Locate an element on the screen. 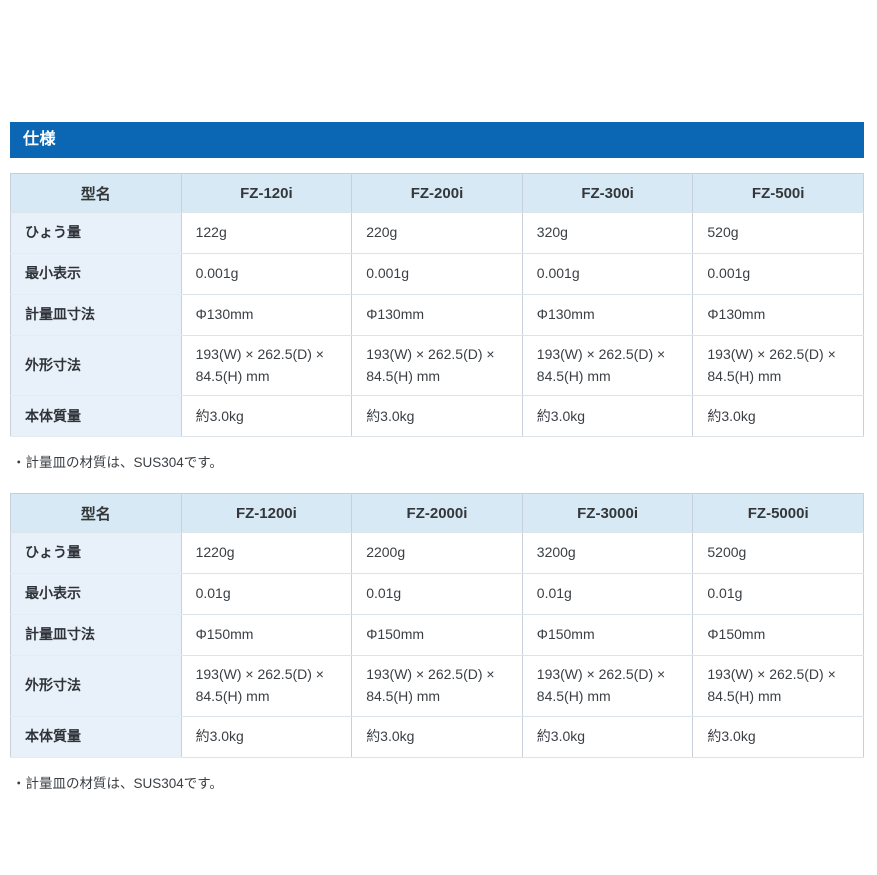  table-header-row: 型名 FZ-1200i FZ-2000i FZ-3000i FZ-5000i is located at coordinates (437, 513).